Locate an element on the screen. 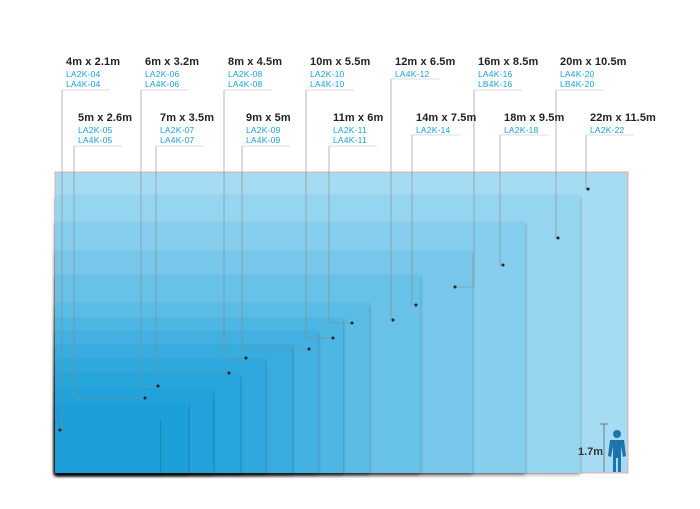  model-code-text: LA4K-10 is located at coordinates (327, 84).